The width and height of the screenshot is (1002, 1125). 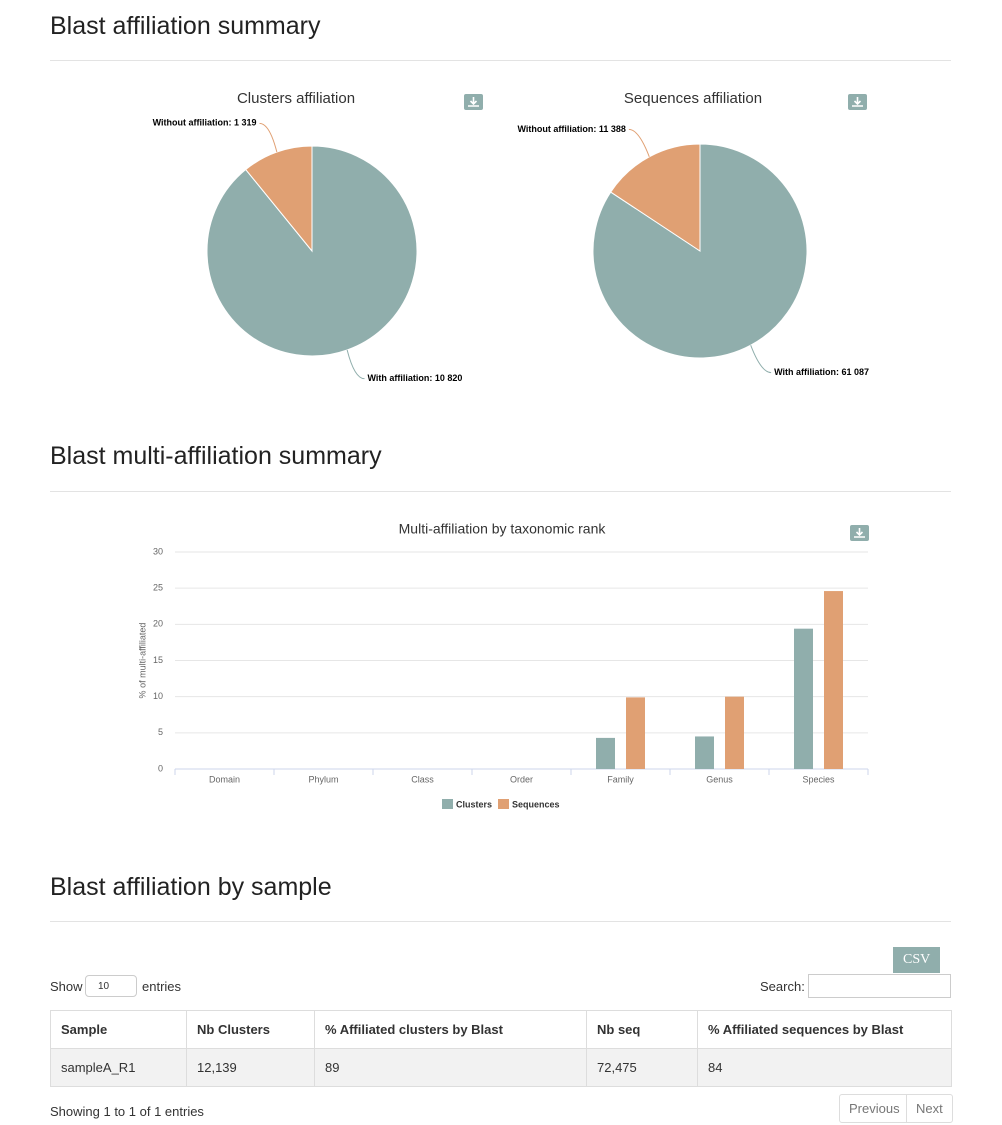 I want to click on x-tick-label: Order, so click(x=521, y=779).